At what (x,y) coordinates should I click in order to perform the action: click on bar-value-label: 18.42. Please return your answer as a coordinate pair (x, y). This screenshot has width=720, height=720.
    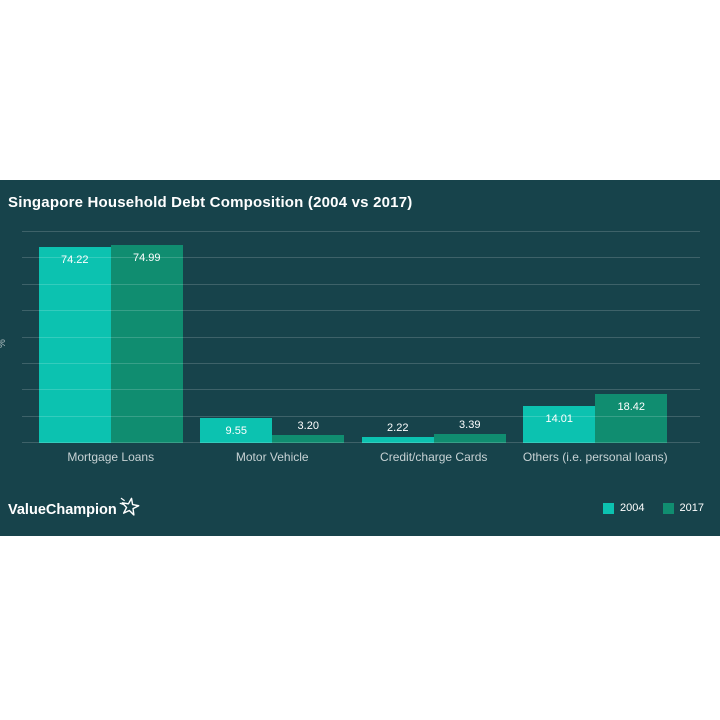
    Looking at the image, I should click on (631, 407).